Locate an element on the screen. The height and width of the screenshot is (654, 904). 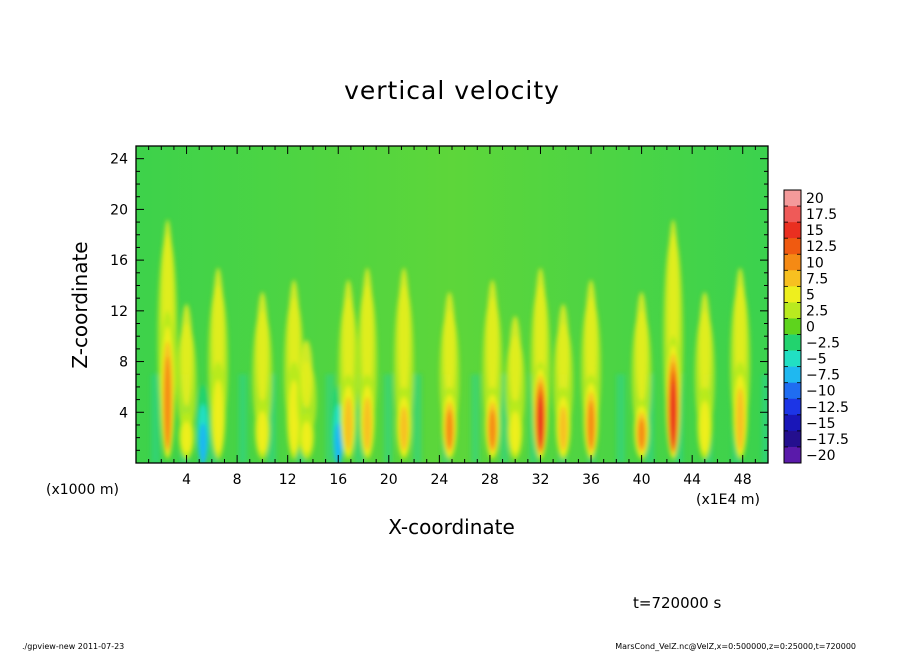
time-annotation: t=720000 s is located at coordinates (677, 603).